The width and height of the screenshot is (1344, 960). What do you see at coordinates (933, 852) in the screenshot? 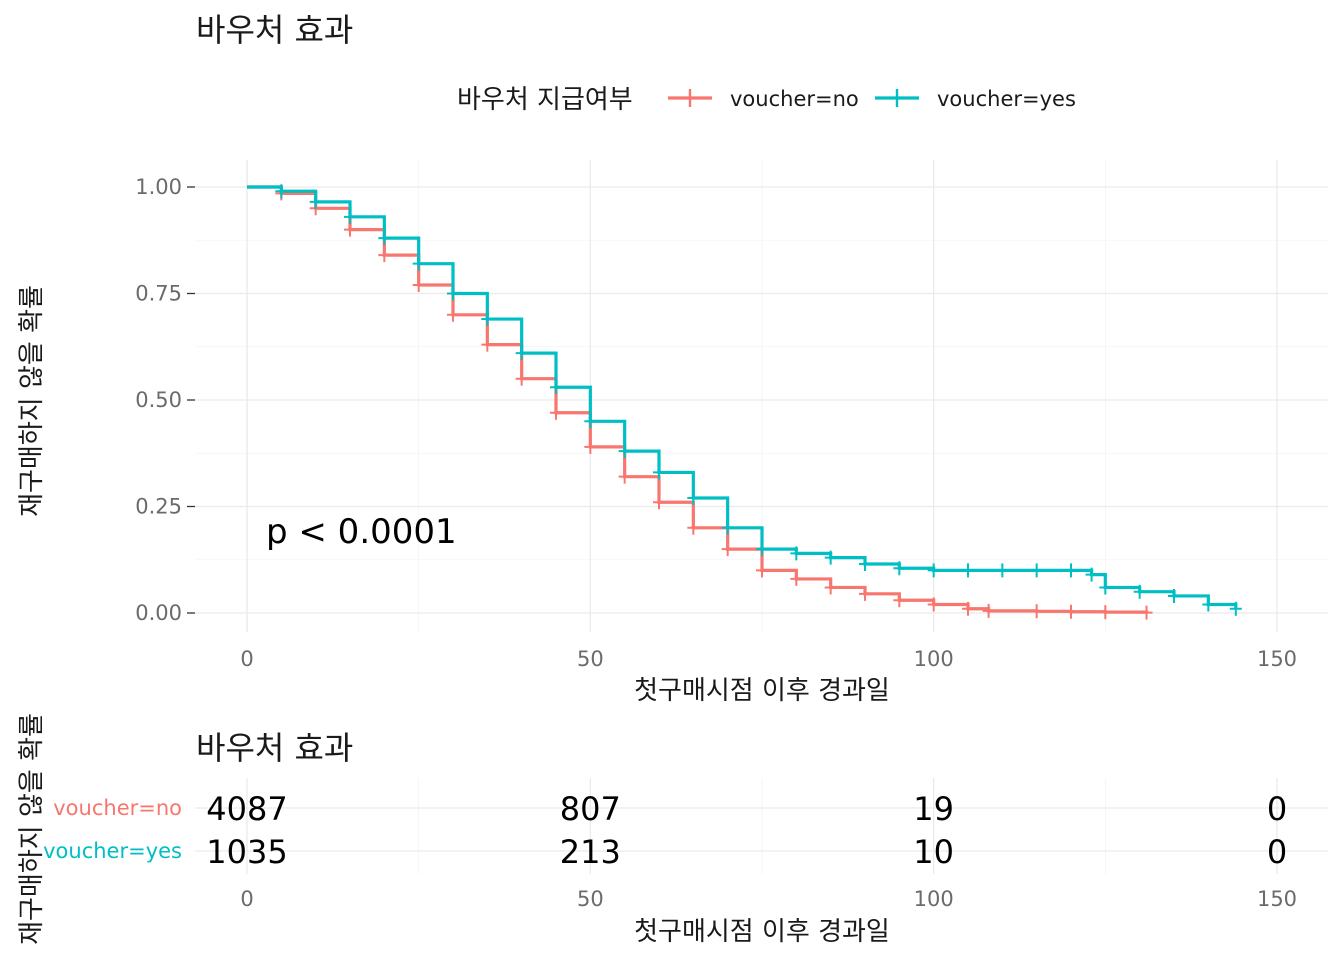
I see `risk-count: 10` at bounding box center [933, 852].